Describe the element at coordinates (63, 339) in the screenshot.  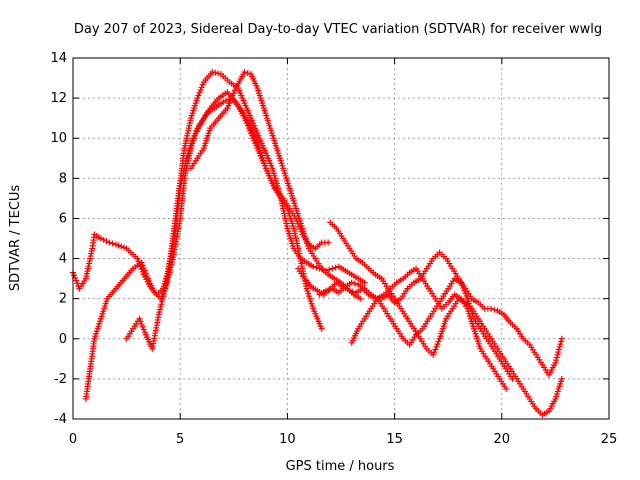
I see `y-tick-label: 0` at that location.